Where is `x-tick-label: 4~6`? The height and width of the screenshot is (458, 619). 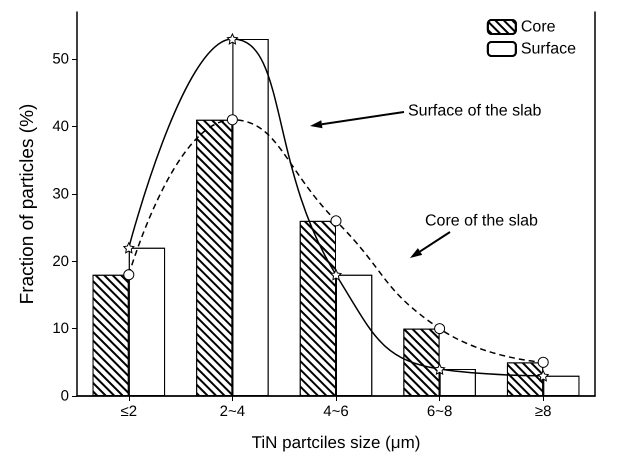 x-tick-label: 4~6 is located at coordinates (336, 411).